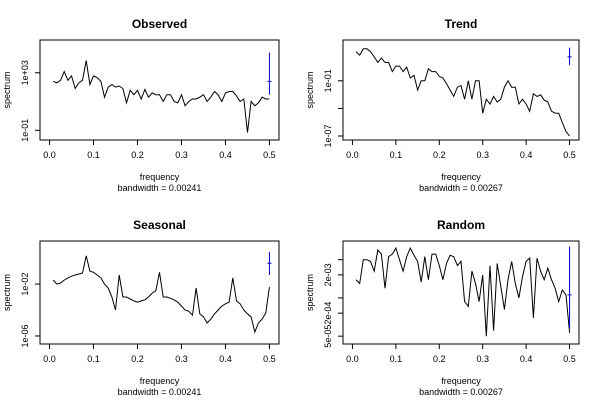 The height and width of the screenshot is (400, 599). What do you see at coordinates (159, 24) in the screenshot?
I see `panel-title: Observed` at bounding box center [159, 24].